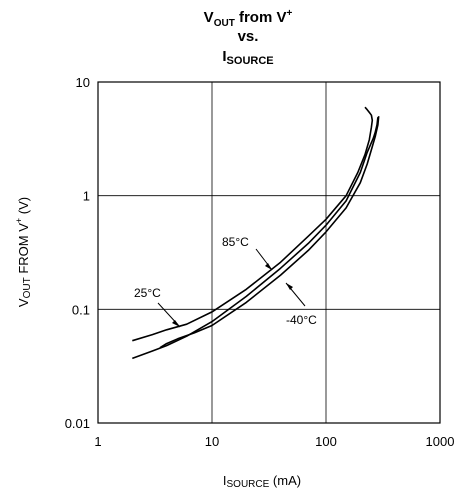 This screenshot has width=454, height=494. What do you see at coordinates (289, 286) in the screenshot?
I see `annotation-arrowhead-minus40c` at bounding box center [289, 286].